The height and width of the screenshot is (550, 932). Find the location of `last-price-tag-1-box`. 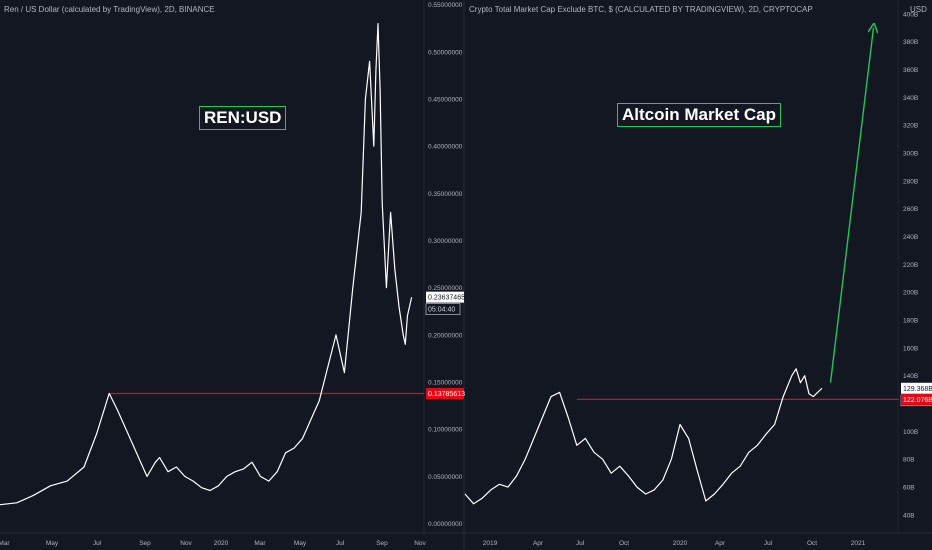

last-price-tag-1-box is located at coordinates (916, 388).